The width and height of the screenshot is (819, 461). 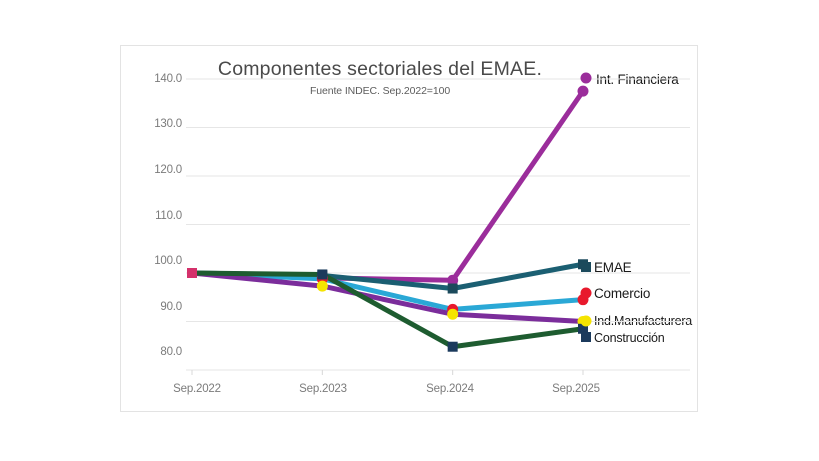 I want to click on y-tick-label-100: 100.0, so click(x=168, y=261).